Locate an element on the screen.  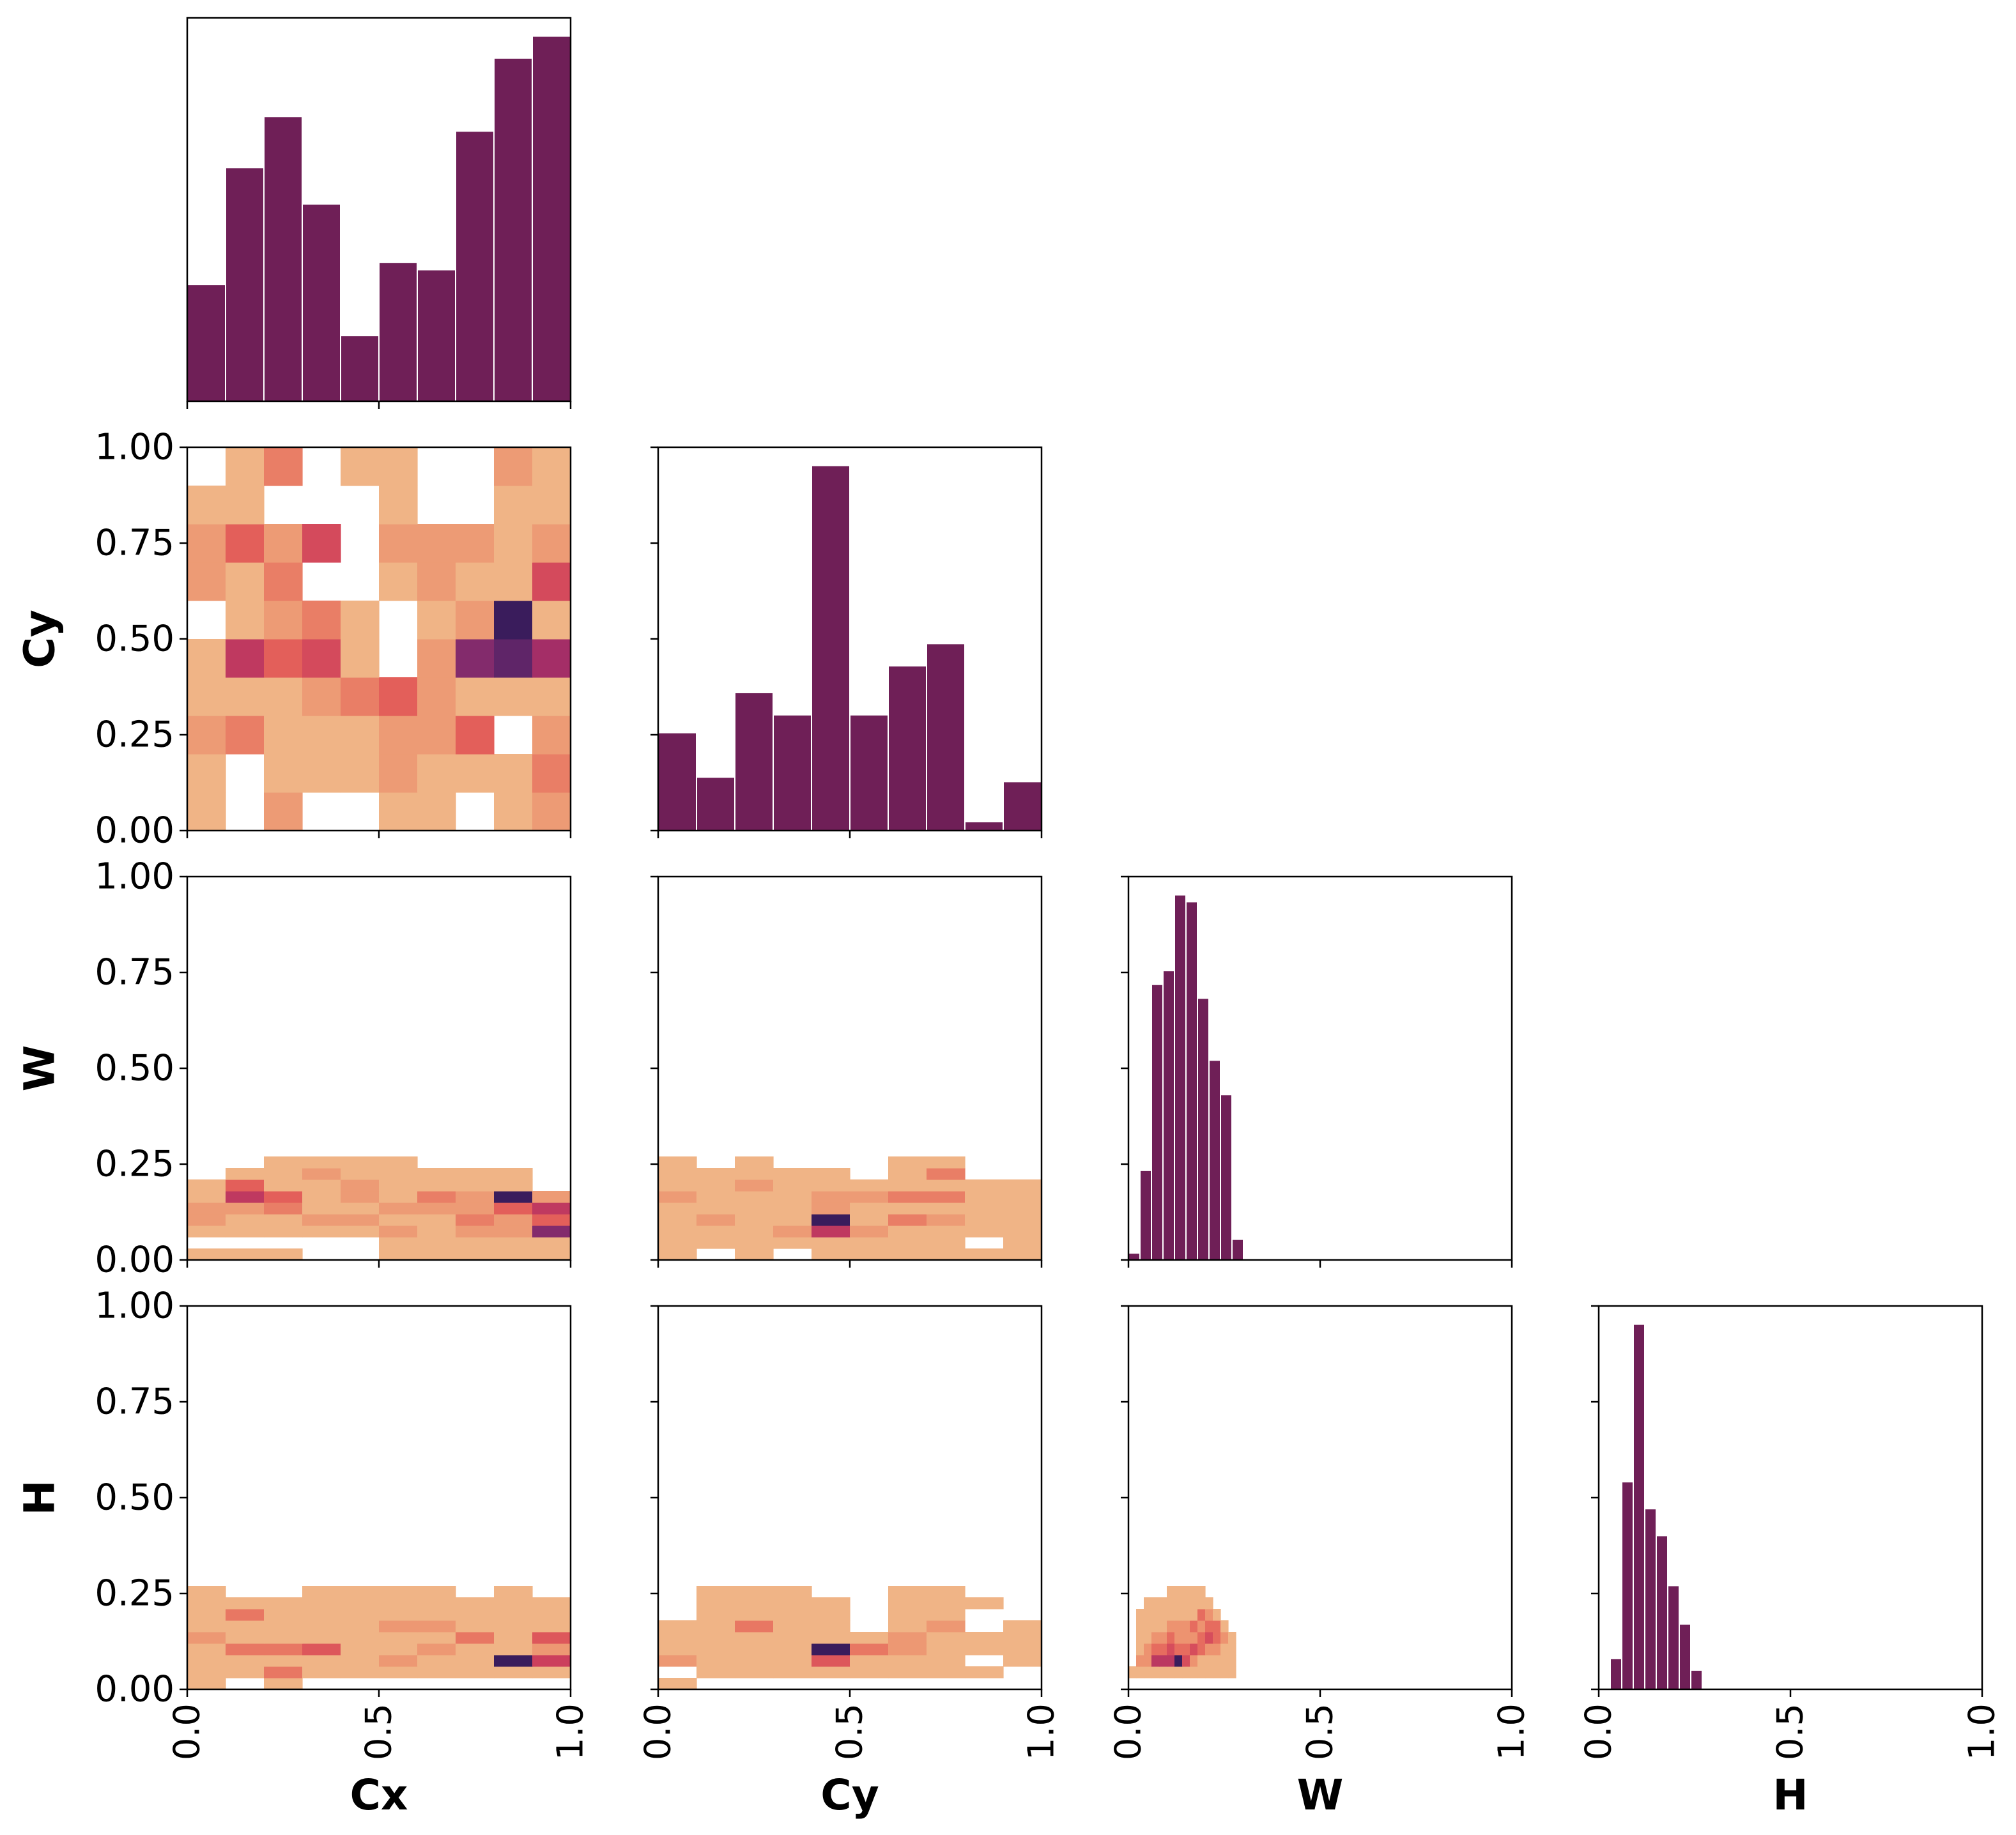
histogram-h: 0.0 0.5 1.0 is located at coordinates (1791, 1533).